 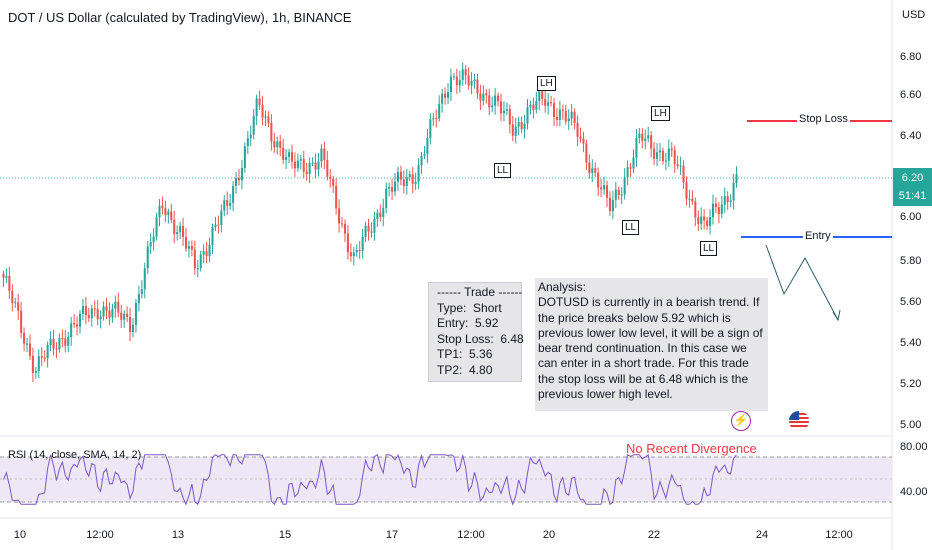 What do you see at coordinates (799, 421) in the screenshot?
I see `us-flag-icon` at bounding box center [799, 421].